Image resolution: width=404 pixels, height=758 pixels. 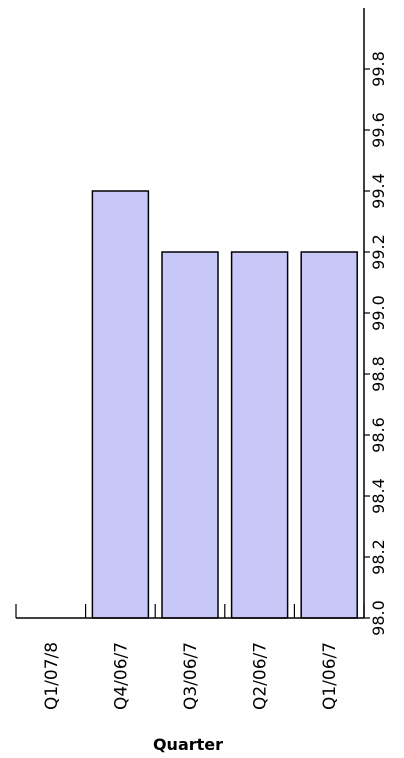 I want to click on category-label: Q4/06/7, so click(x=121, y=676).